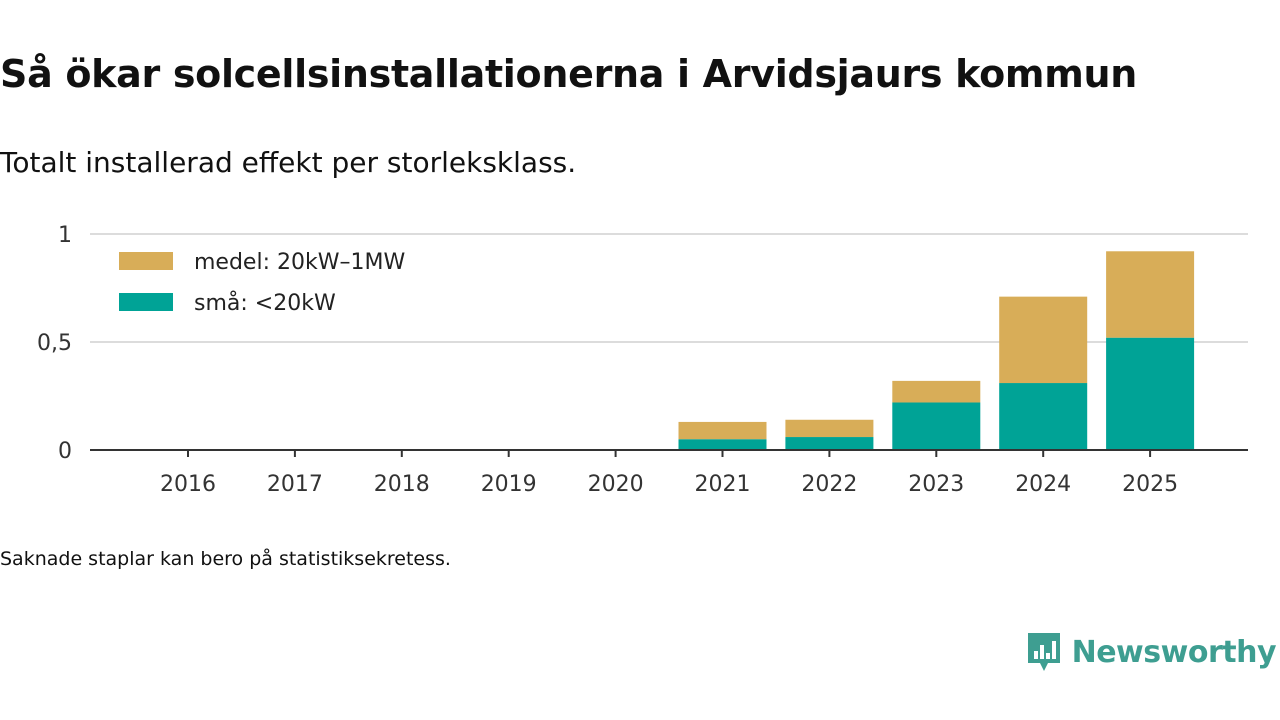 The image size is (1280, 720). I want to click on y-axis-tick-labels: 00,51, so click(54, 343).